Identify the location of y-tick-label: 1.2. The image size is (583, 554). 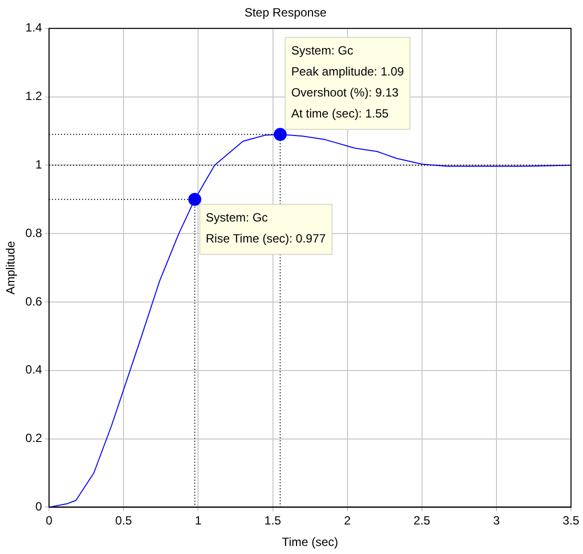
(33, 96).